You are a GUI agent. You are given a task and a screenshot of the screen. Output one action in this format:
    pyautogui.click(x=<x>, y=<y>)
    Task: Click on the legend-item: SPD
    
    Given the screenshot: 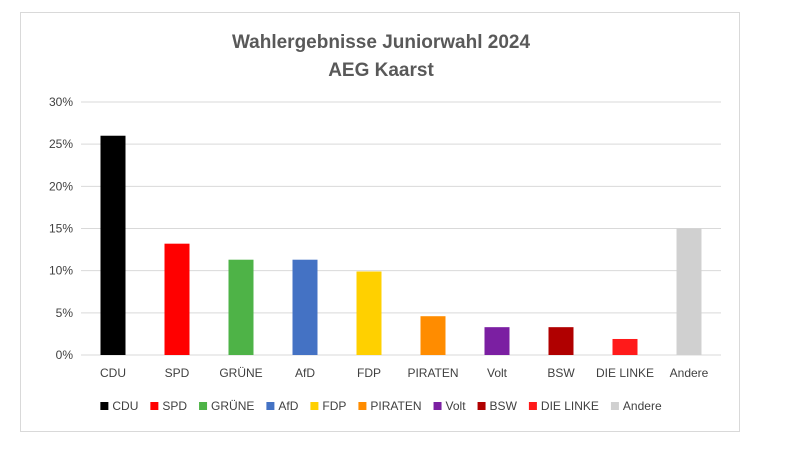 What is the action you would take?
    pyautogui.click(x=168, y=406)
    